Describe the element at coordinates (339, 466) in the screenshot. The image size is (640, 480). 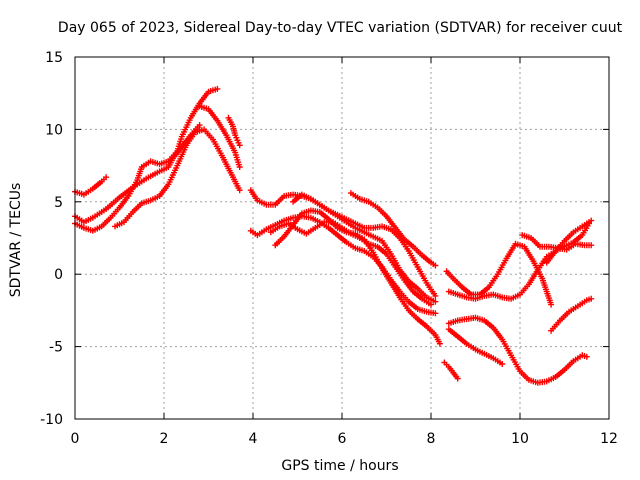
I see `x-axis-label: GPS time / hours` at that location.